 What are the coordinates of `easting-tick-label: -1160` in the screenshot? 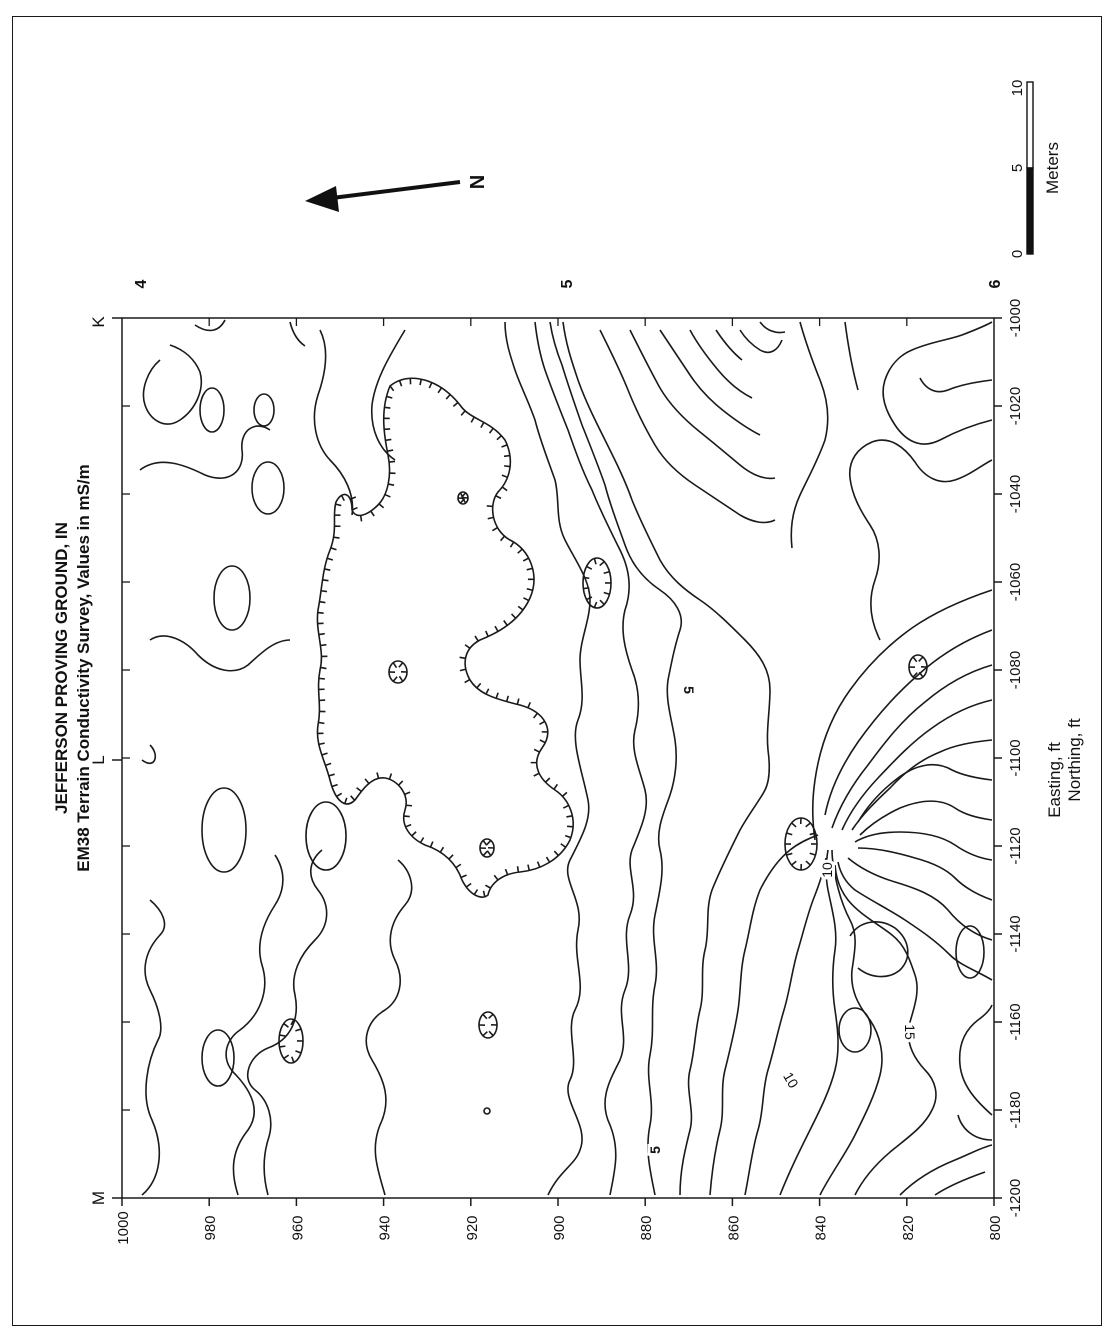 It's located at (1015, 1021).